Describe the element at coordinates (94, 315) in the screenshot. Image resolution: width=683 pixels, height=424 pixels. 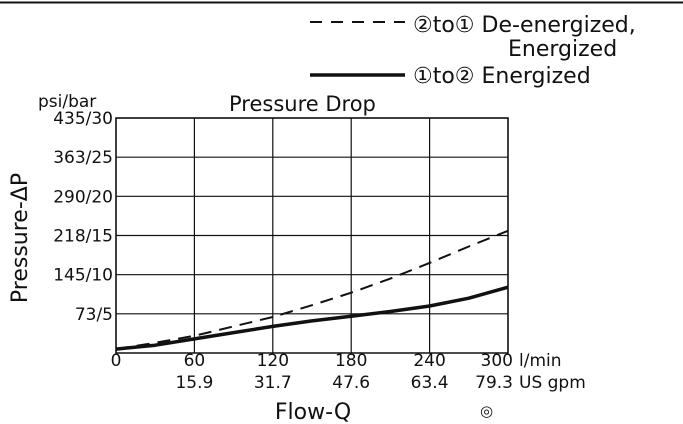
I see `y-tick-label: 73/5` at that location.